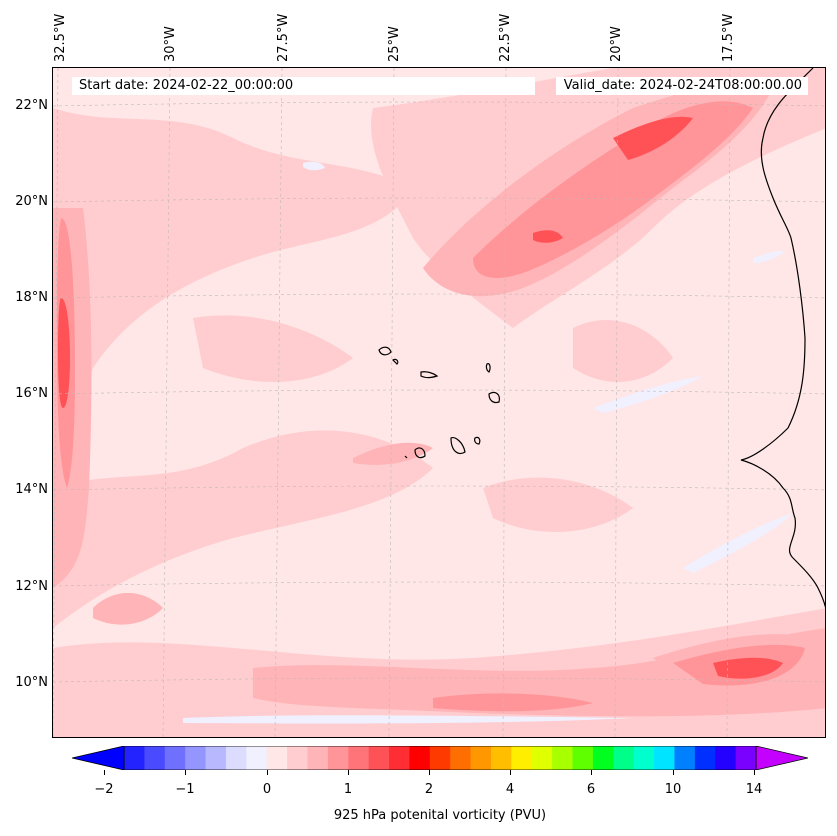 The height and width of the screenshot is (836, 837). What do you see at coordinates (31, 682) in the screenshot?
I see `lat-label: 10°N` at bounding box center [31, 682].